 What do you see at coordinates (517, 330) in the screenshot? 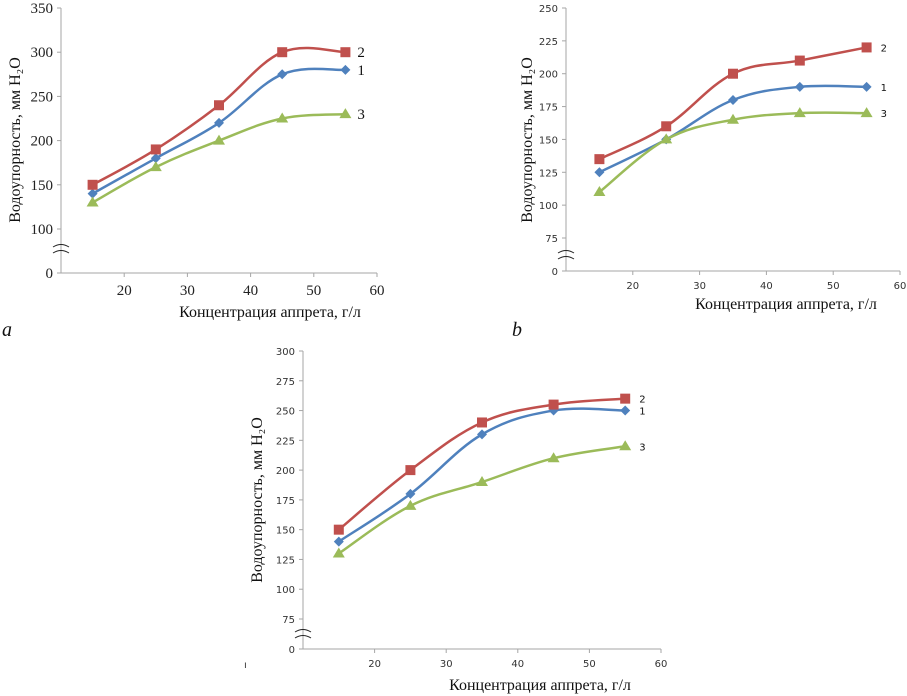
I see `panel-label-b: b` at bounding box center [517, 330].